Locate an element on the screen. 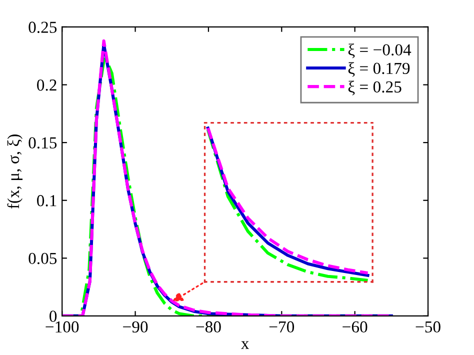 Image resolution: width=474 pixels, height=355 pixels. legend-label: ξ = 0.179 is located at coordinates (379, 69).